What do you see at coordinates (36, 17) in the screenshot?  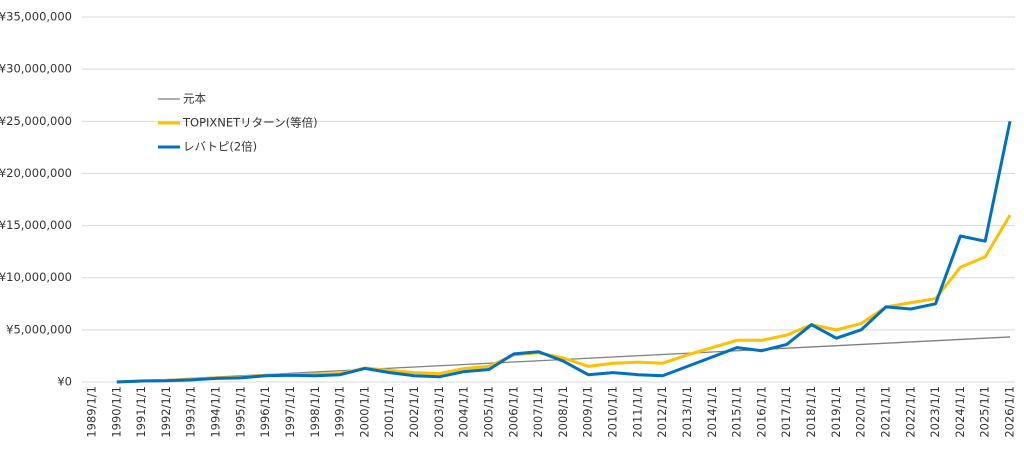 I see `y-tick-label: ¥35,000,000` at bounding box center [36, 17].